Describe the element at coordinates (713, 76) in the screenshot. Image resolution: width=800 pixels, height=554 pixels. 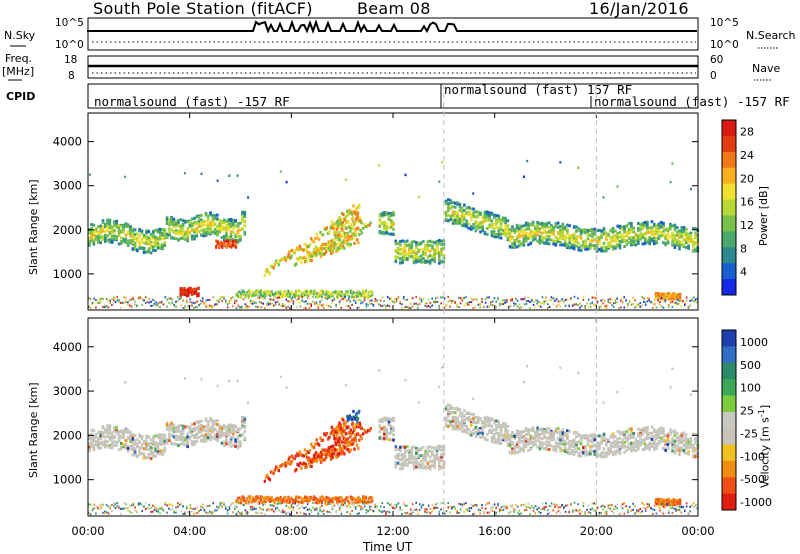
I see `freq-right-bottom: 0` at that location.